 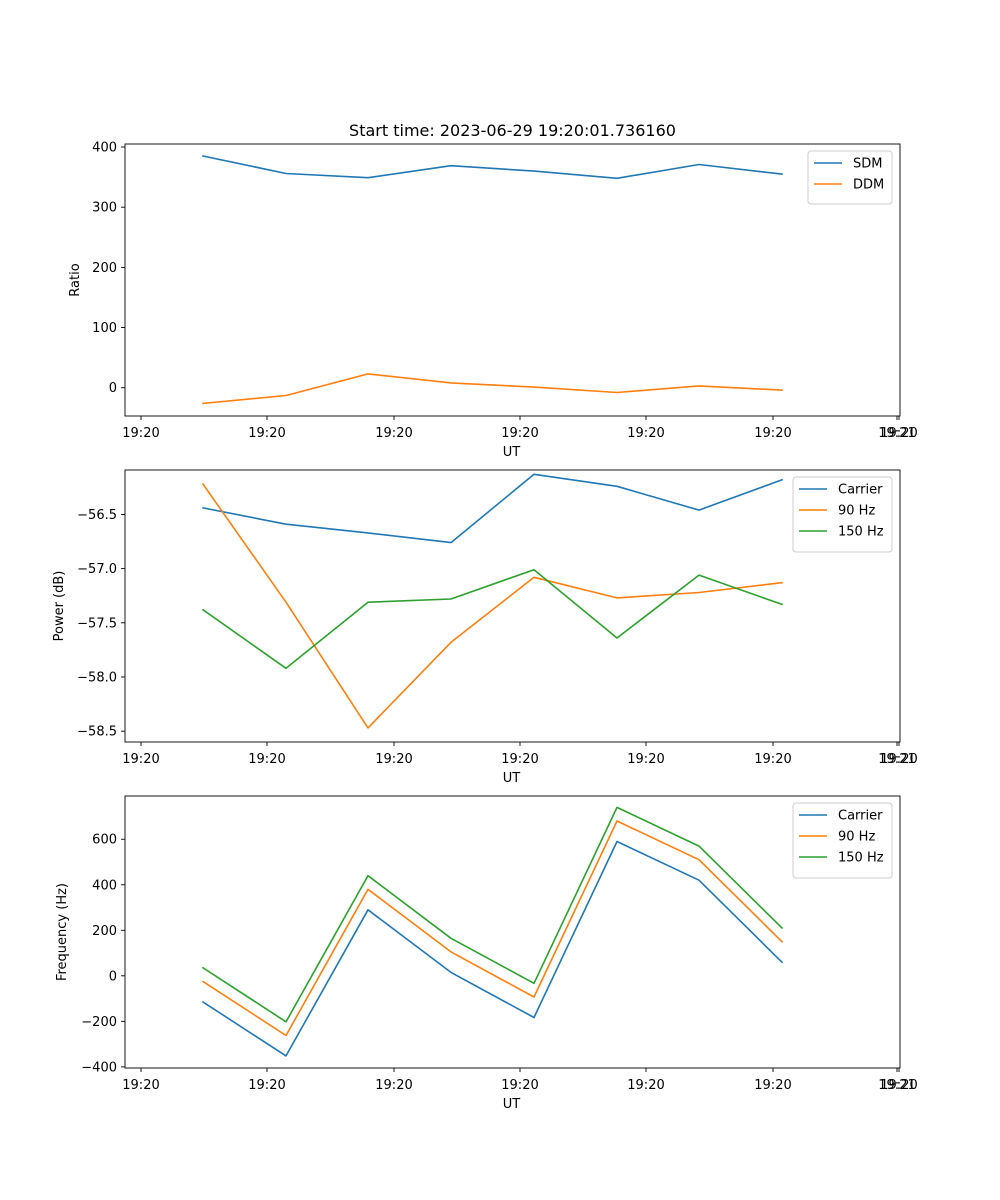 I want to click on legend: SDM DDM, so click(x=850, y=177).